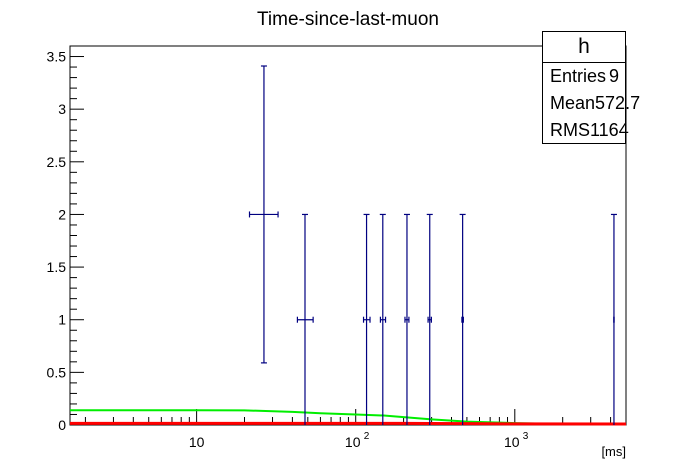  Describe the element at coordinates (526, 436) in the screenshot. I see `x-tick-exponent: 3` at that location.